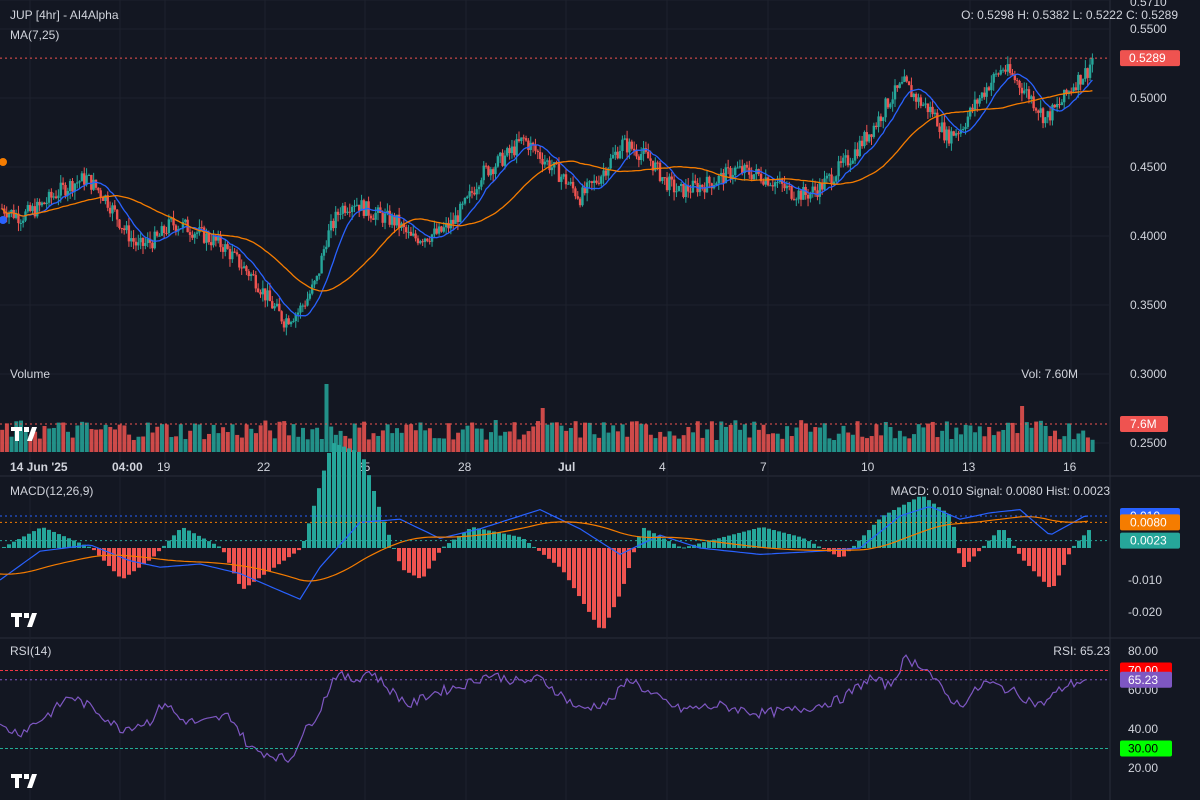 This screenshot has height=800, width=1200. What do you see at coordinates (969, 467) in the screenshot?
I see `time-axis-label: 13` at bounding box center [969, 467].